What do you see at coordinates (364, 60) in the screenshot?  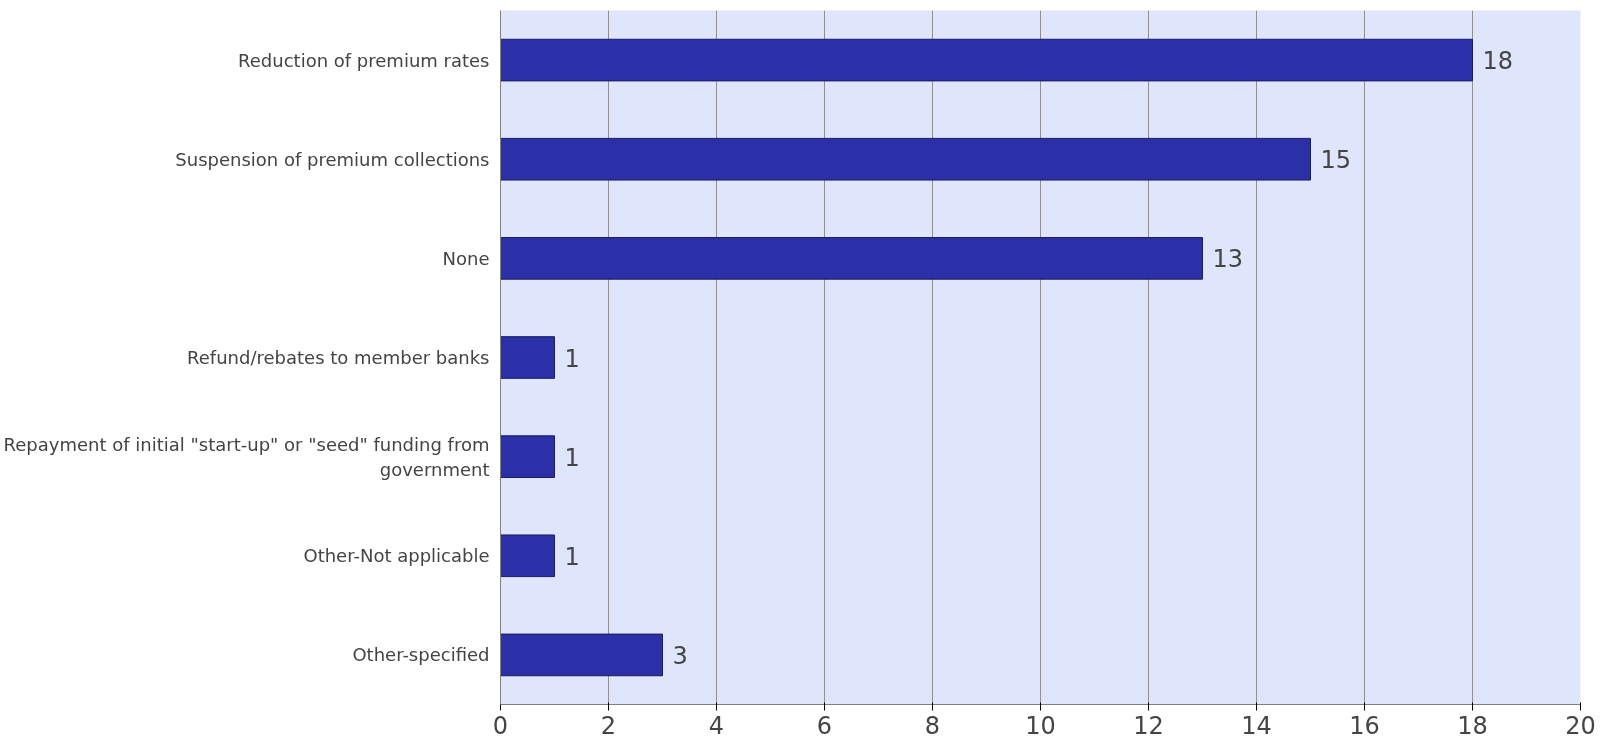 I see `y-tick-label: Reduction of premium rates` at bounding box center [364, 60].